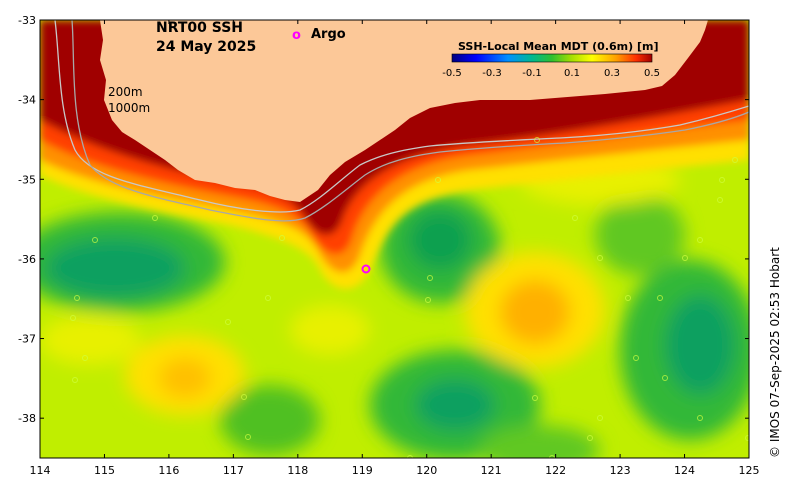 This screenshot has width=791, height=492. Describe the element at coordinates (40, 470) in the screenshot. I see `x-tick-label: 114` at that location.